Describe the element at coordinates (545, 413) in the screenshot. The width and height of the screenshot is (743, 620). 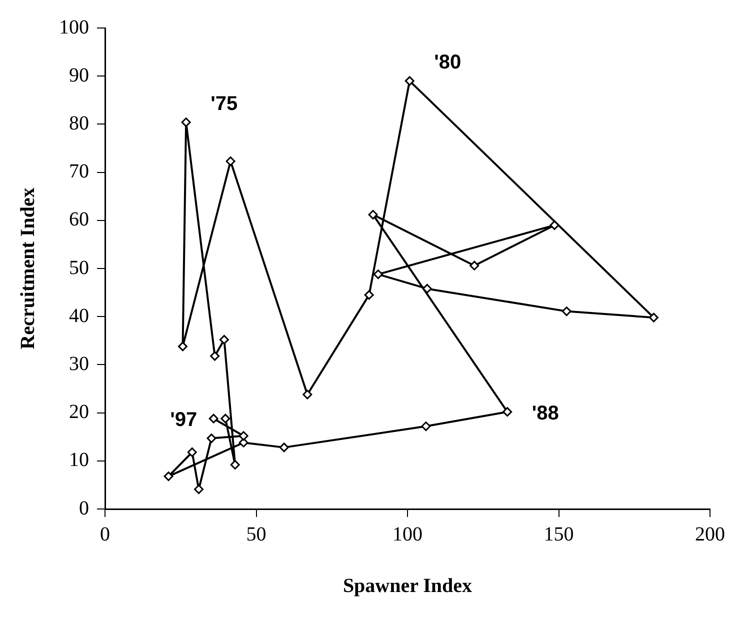
I see `annotation: '88` at that location.